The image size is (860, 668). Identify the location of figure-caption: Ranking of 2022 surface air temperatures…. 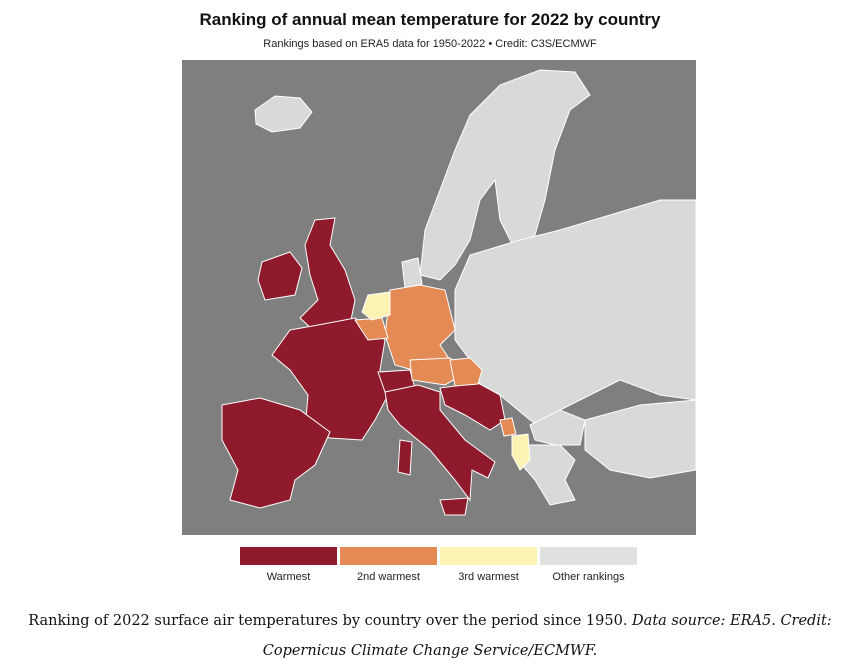
(430, 636).